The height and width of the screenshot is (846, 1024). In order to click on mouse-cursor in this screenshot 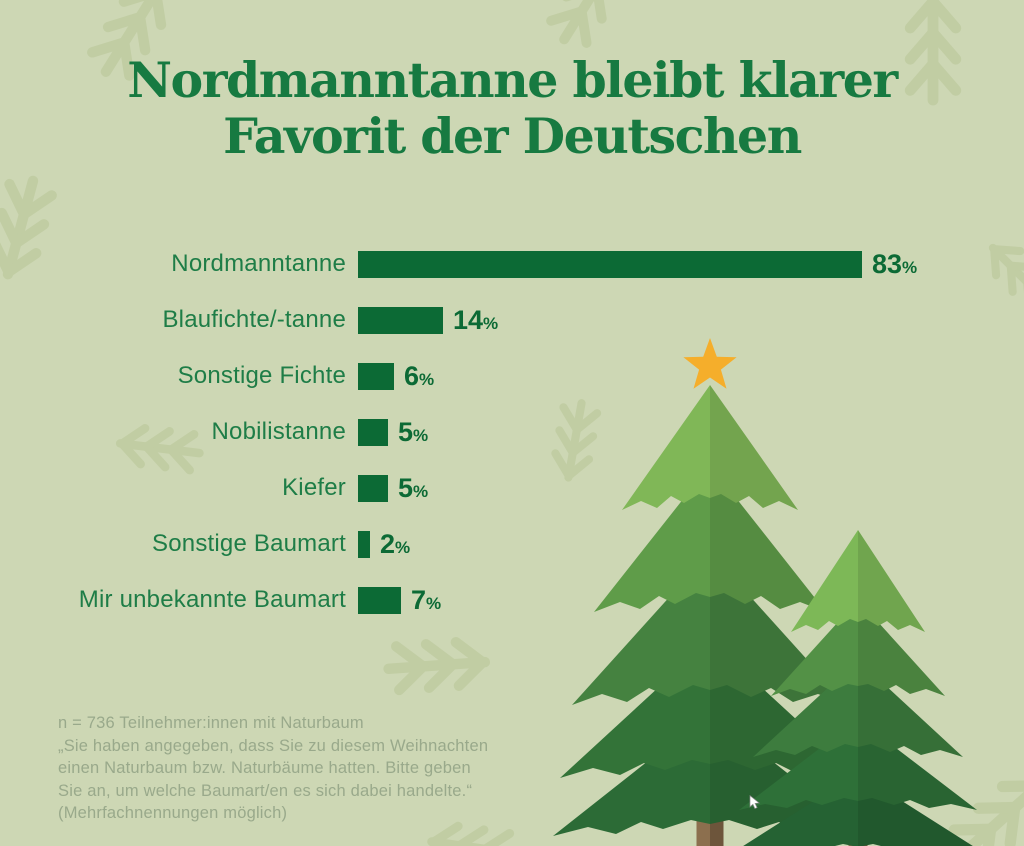, I will do `click(755, 802)`.